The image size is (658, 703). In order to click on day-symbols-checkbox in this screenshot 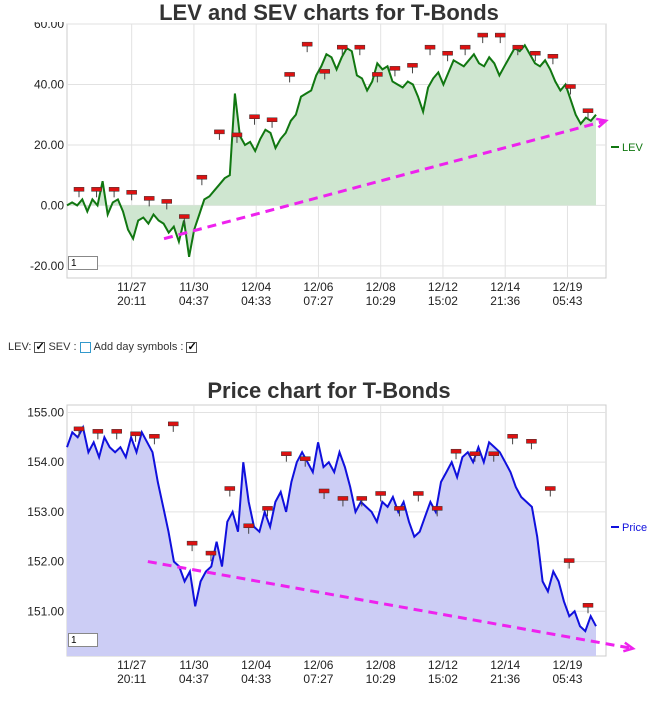, I will do `click(192, 346)`.